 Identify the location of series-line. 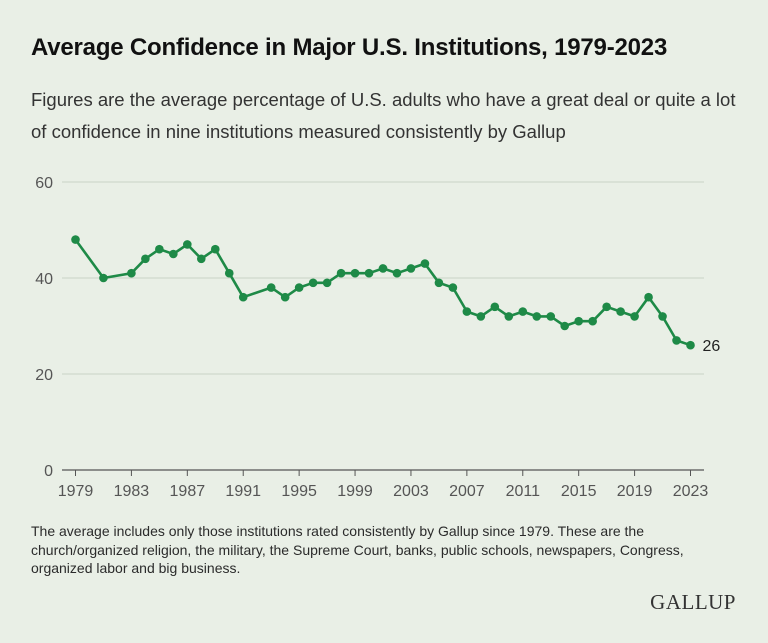
(382, 292).